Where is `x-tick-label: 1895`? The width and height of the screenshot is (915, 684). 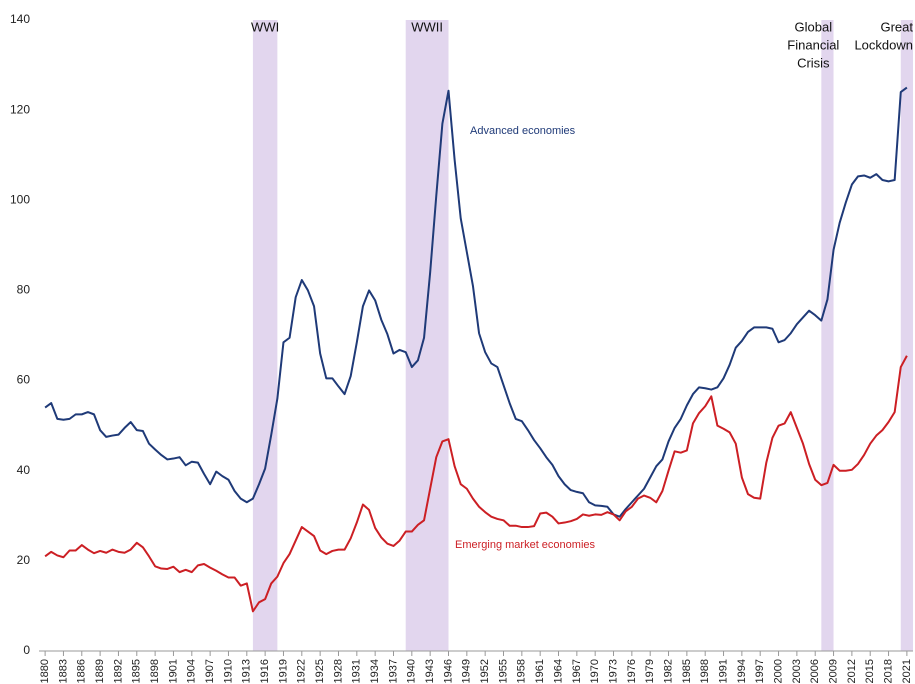
x-tick-label: 1895 is located at coordinates (137, 671).